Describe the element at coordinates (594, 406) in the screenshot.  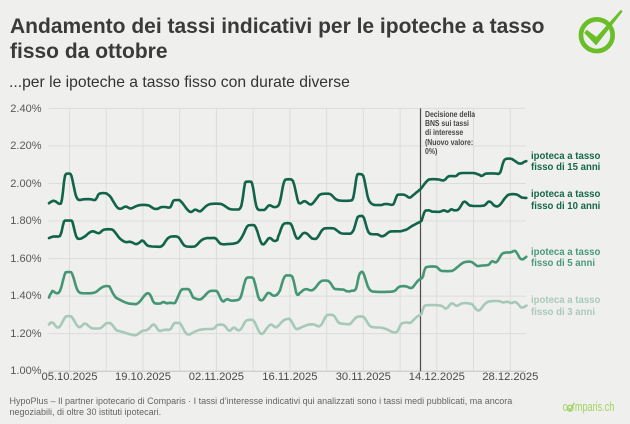
I see `svg-text: mparis.ch` at that location.